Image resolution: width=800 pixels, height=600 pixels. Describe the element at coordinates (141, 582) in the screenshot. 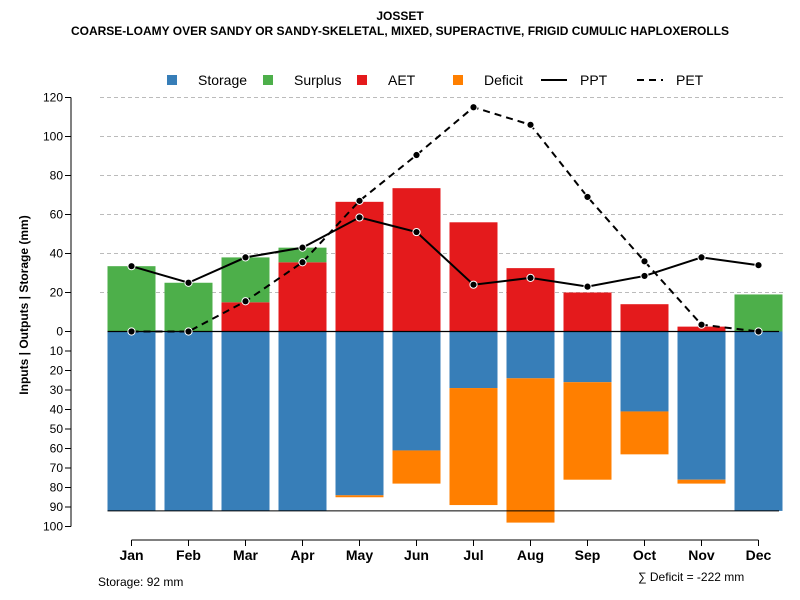

I see `storage-note: Storage: 92 mm` at that location.